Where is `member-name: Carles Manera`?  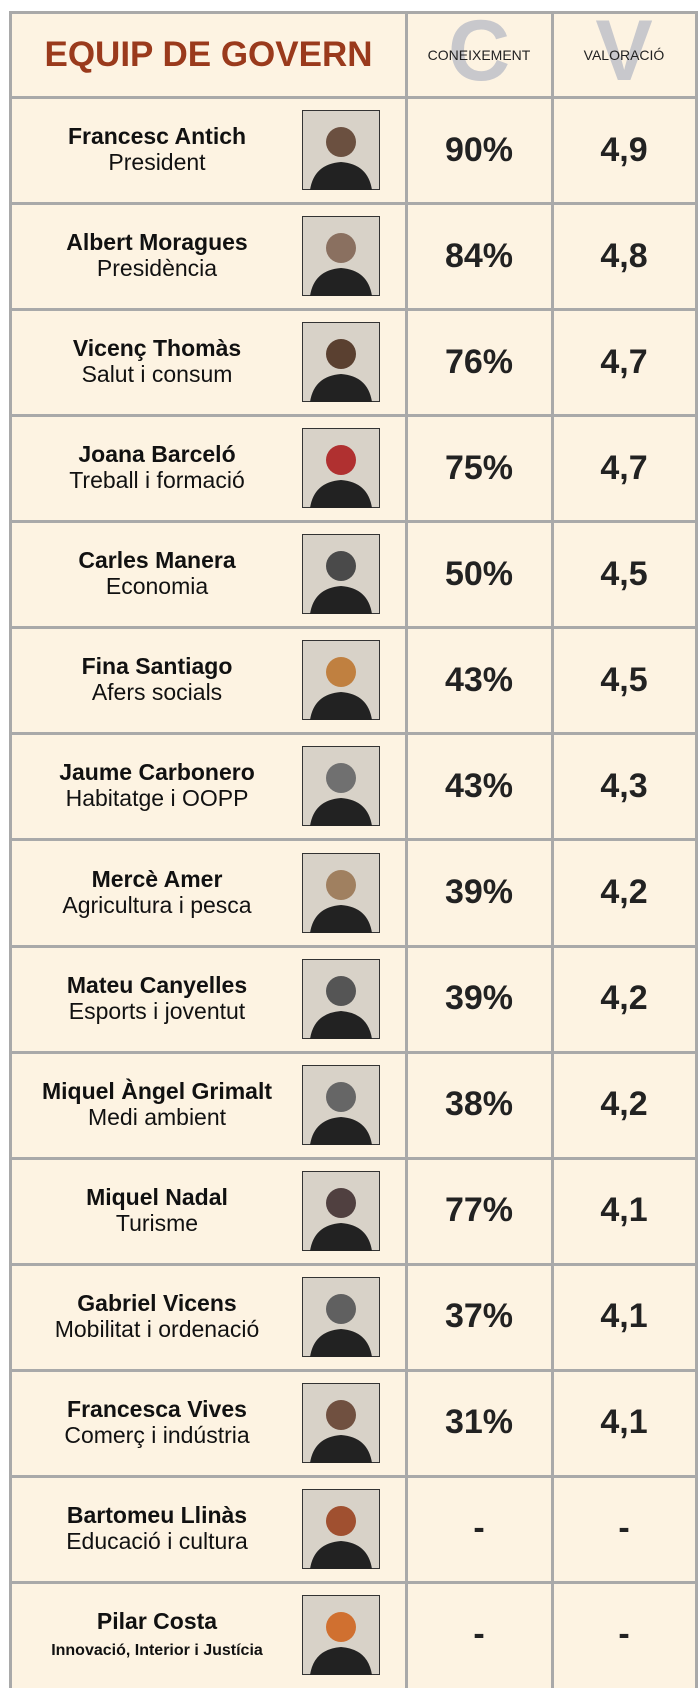 member-name: Carles Manera is located at coordinates (157, 560).